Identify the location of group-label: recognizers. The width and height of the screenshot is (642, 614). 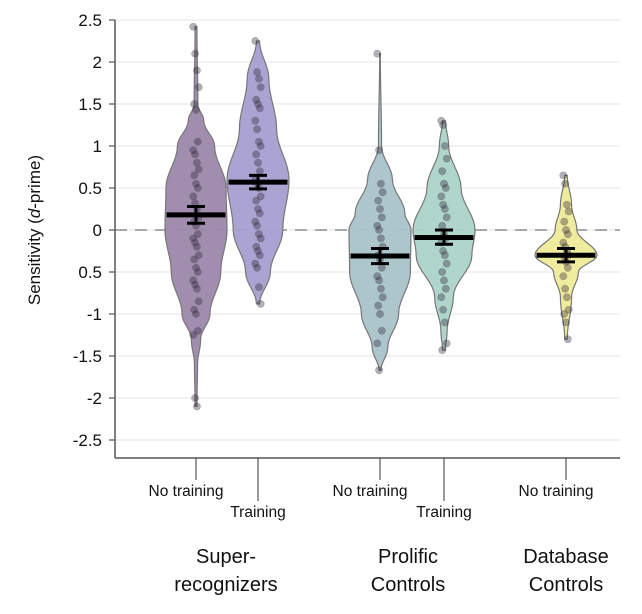
(225, 585).